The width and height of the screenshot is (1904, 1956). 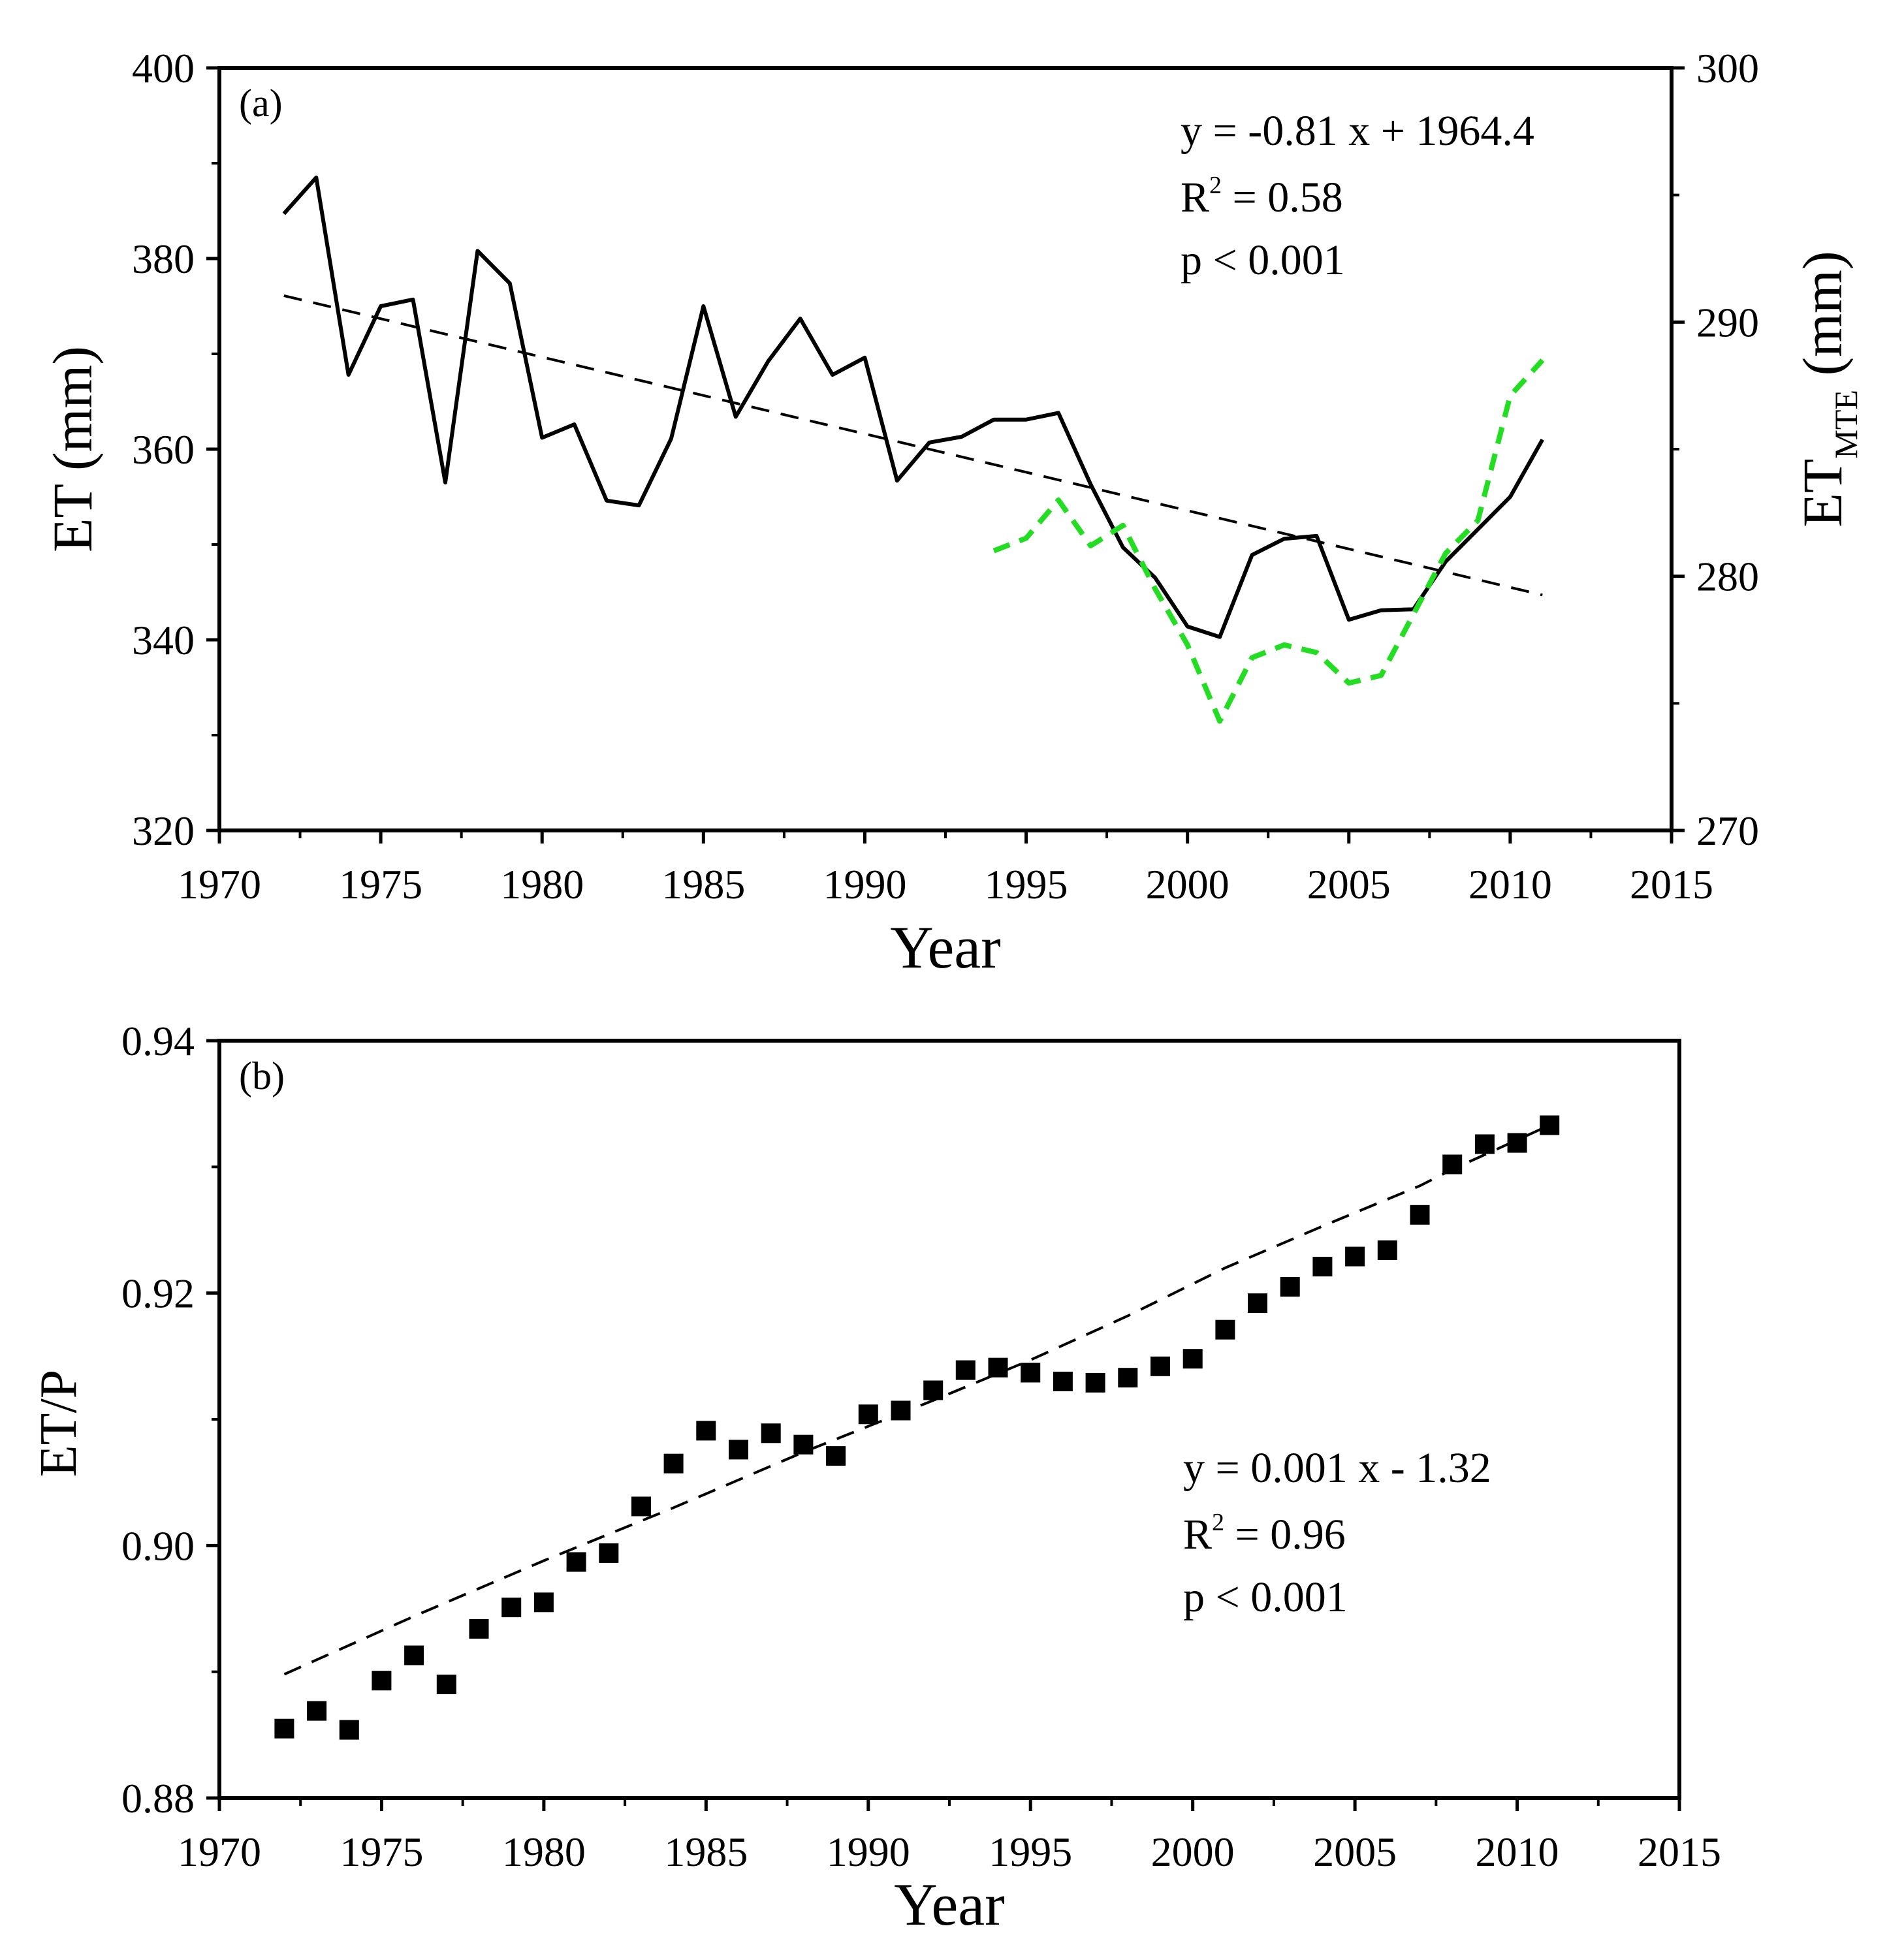 I want to click on panel-a-y-tick-label-380: 380, so click(x=163, y=259).